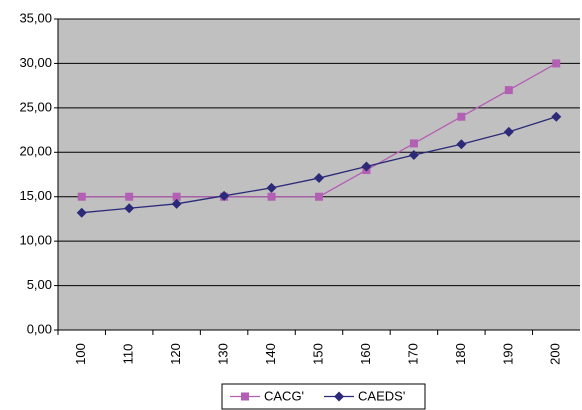  What do you see at coordinates (555, 354) in the screenshot?
I see `x-tick-label: 200` at bounding box center [555, 354].